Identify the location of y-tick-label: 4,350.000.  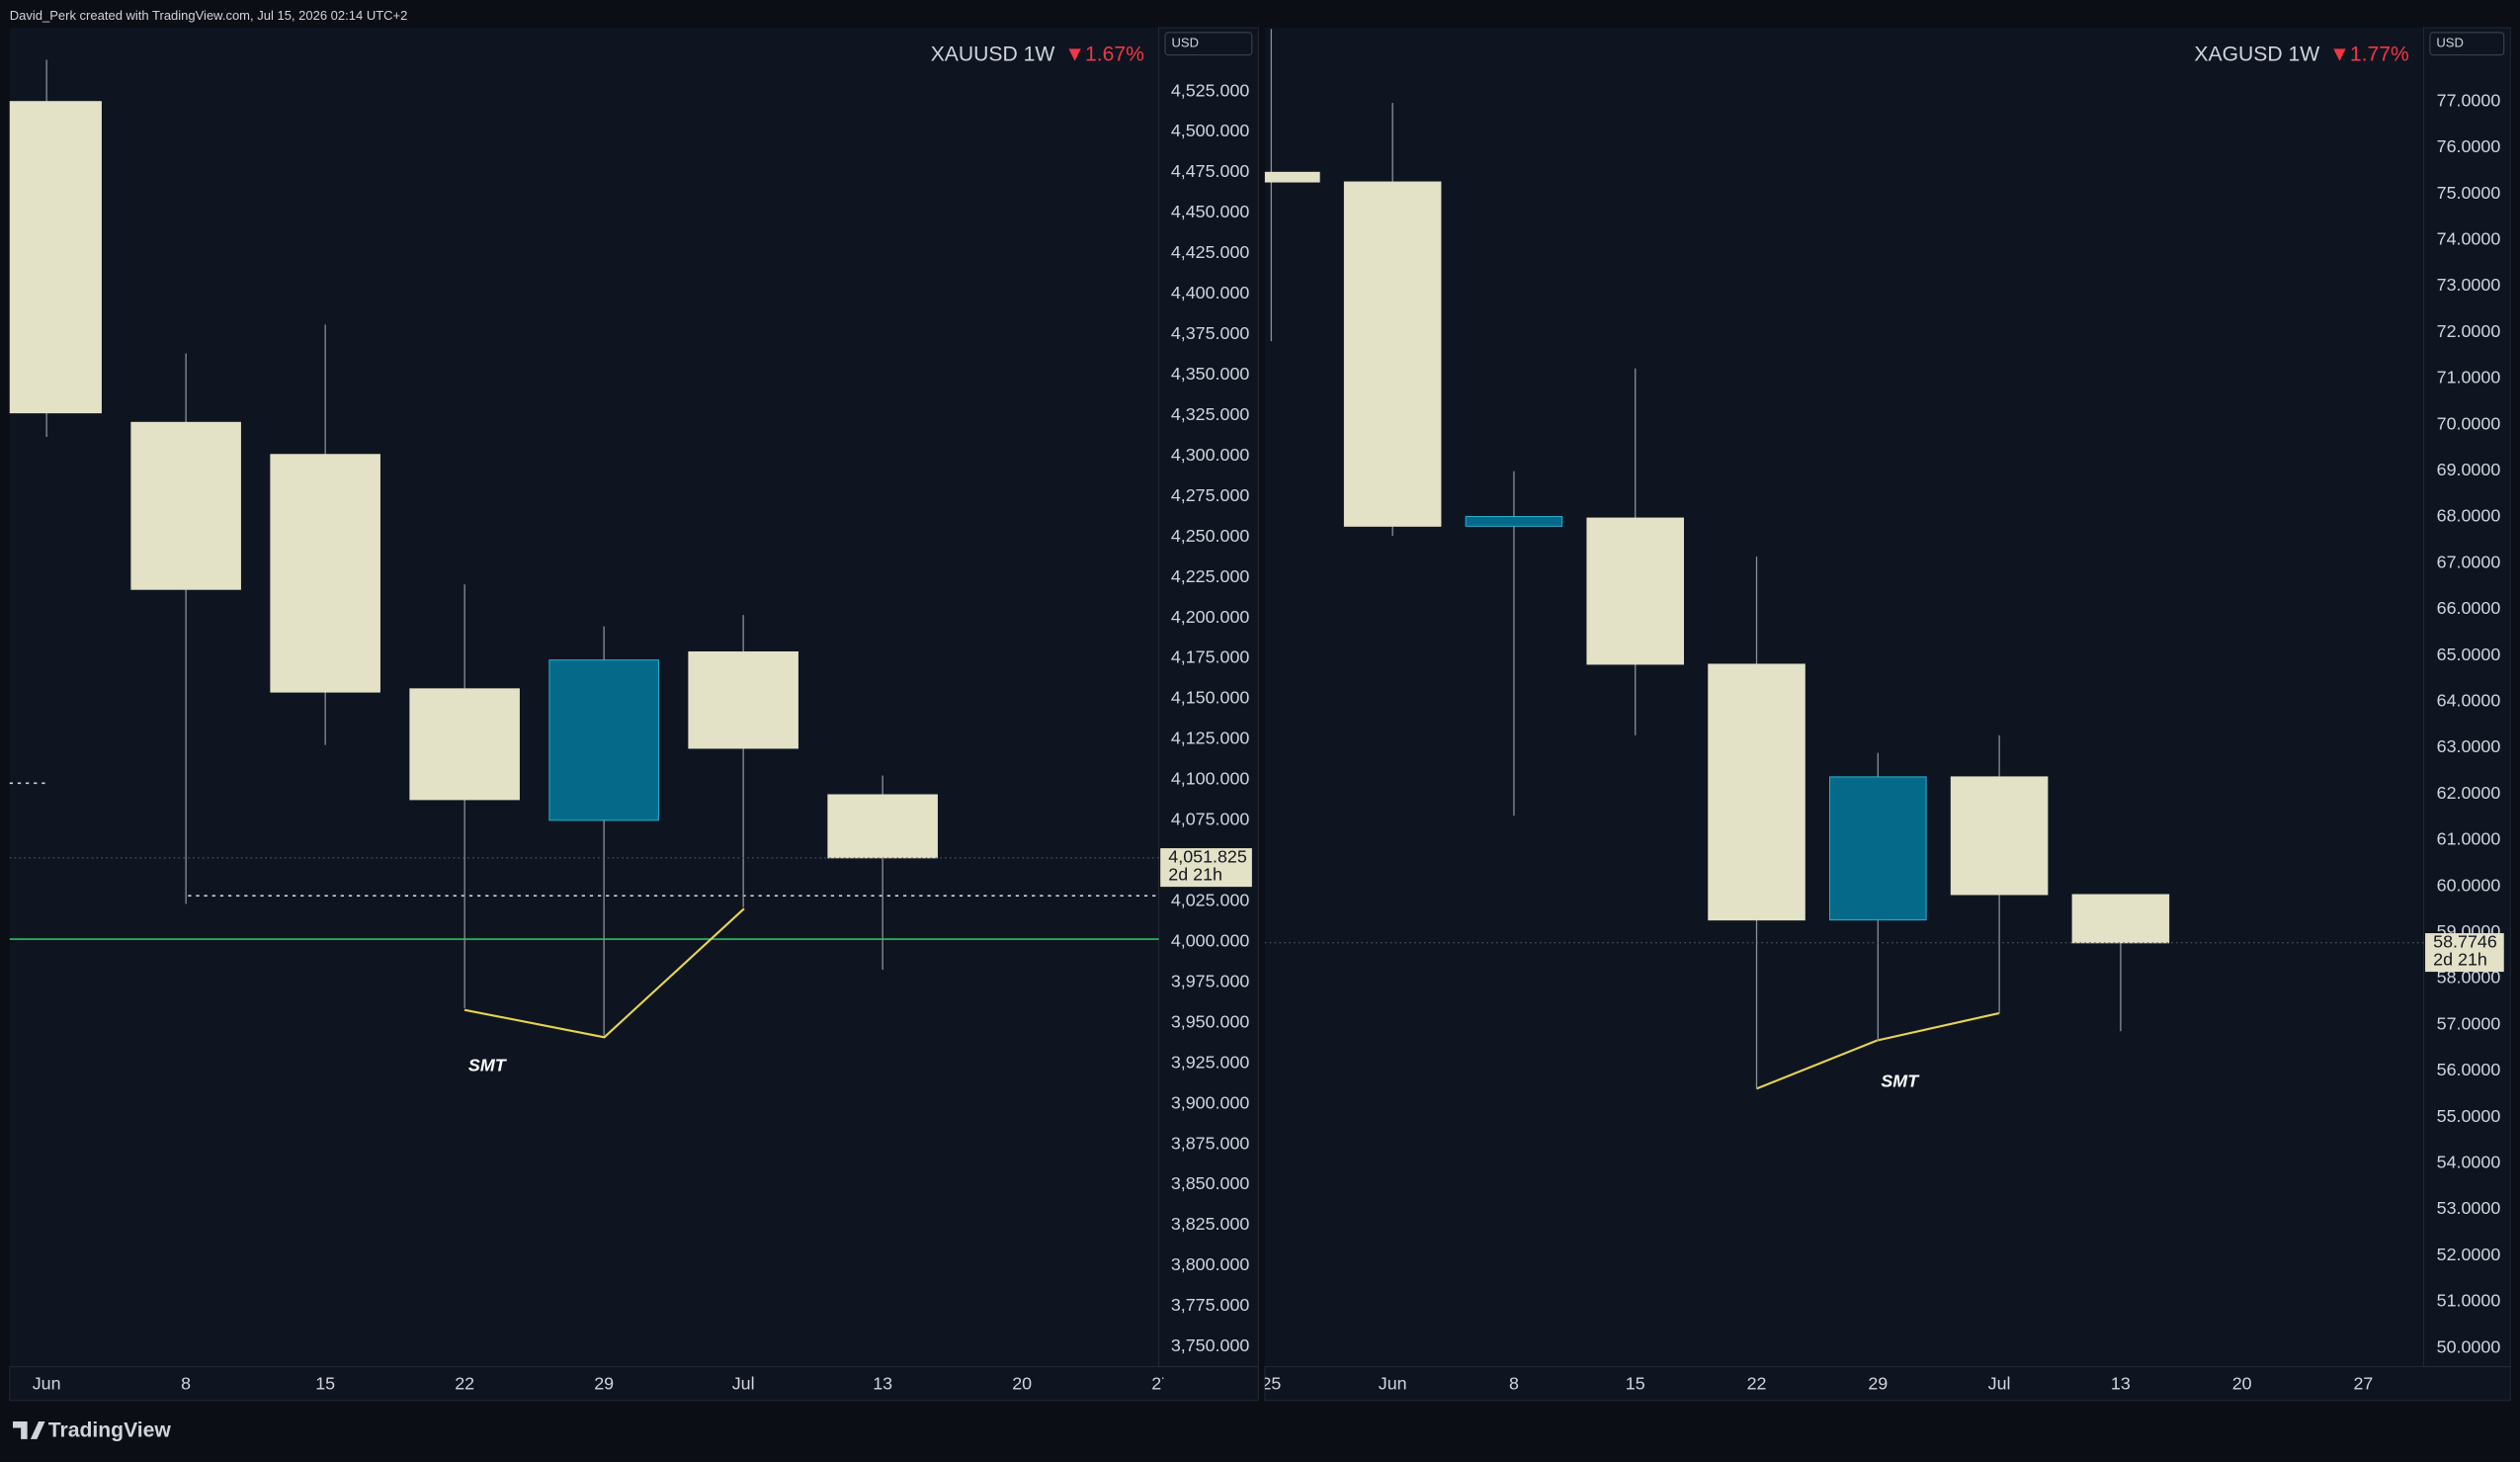
(1210, 374).